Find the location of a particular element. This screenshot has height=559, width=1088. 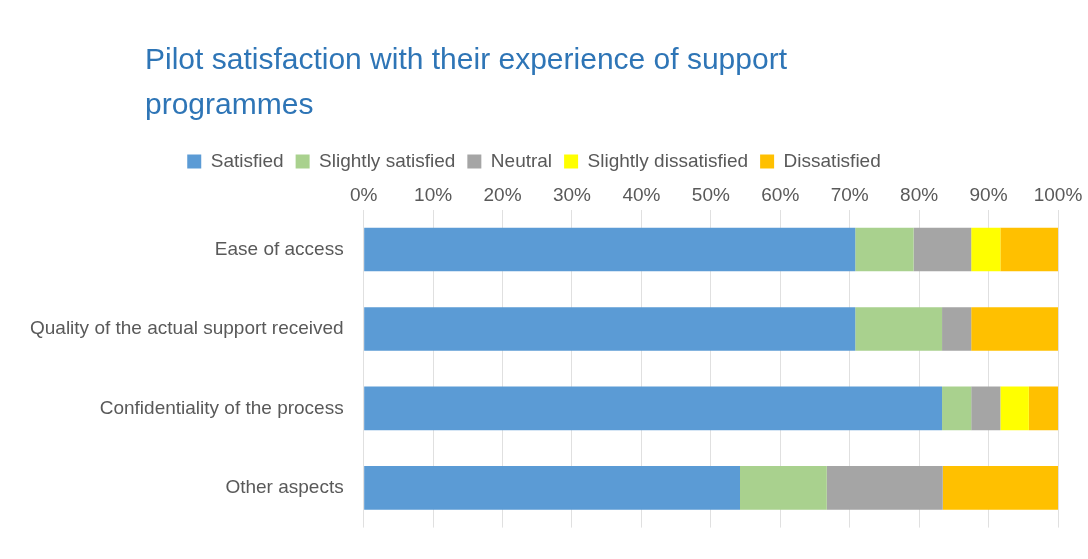

legend-label: Satisfied is located at coordinates (247, 160).